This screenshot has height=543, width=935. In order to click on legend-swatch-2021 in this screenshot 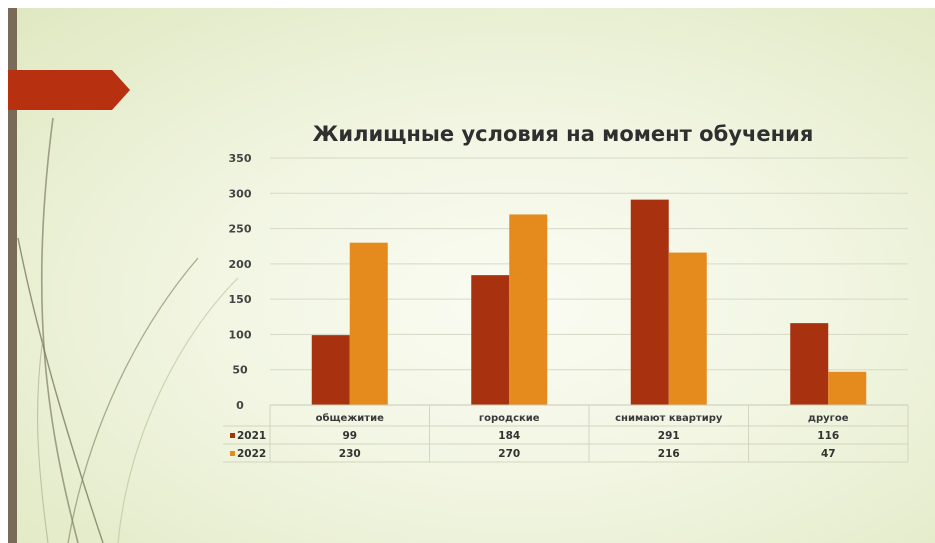, I will do `click(232, 435)`.